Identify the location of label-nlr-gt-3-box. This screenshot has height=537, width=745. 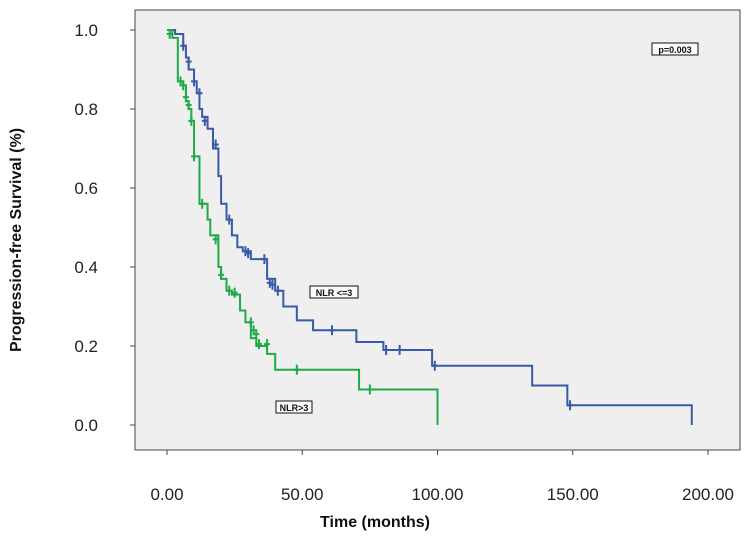
(294, 407).